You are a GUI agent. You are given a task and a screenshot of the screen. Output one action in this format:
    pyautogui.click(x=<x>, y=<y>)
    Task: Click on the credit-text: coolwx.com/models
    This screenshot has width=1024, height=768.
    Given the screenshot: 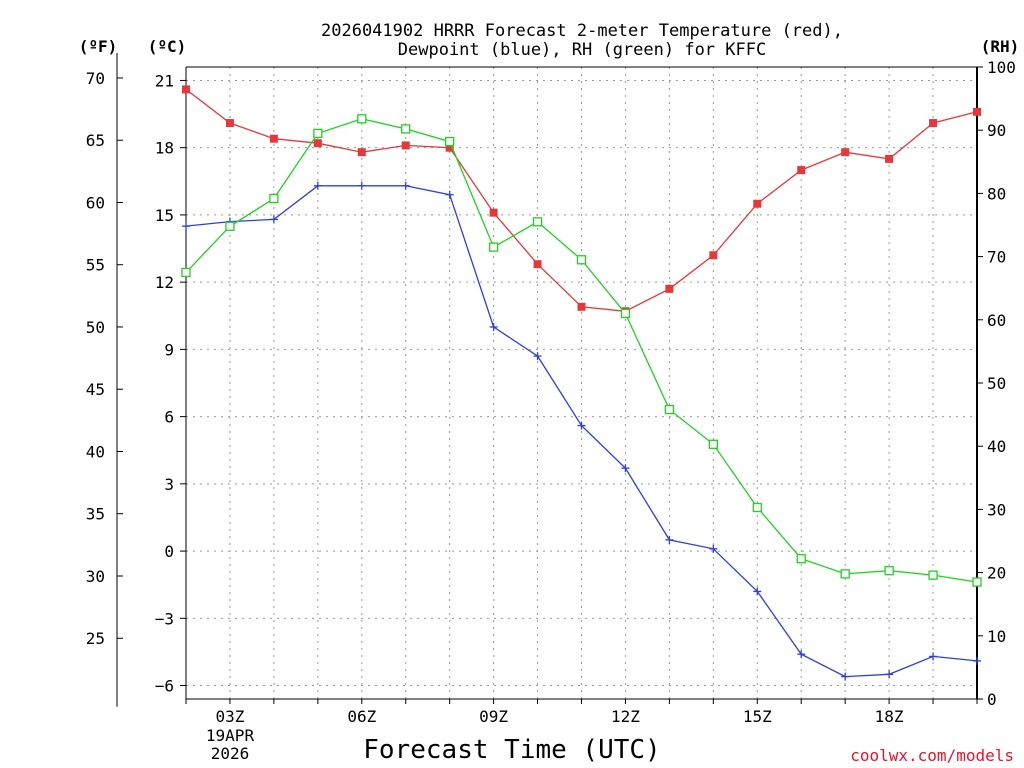 What is the action you would take?
    pyautogui.click(x=932, y=755)
    